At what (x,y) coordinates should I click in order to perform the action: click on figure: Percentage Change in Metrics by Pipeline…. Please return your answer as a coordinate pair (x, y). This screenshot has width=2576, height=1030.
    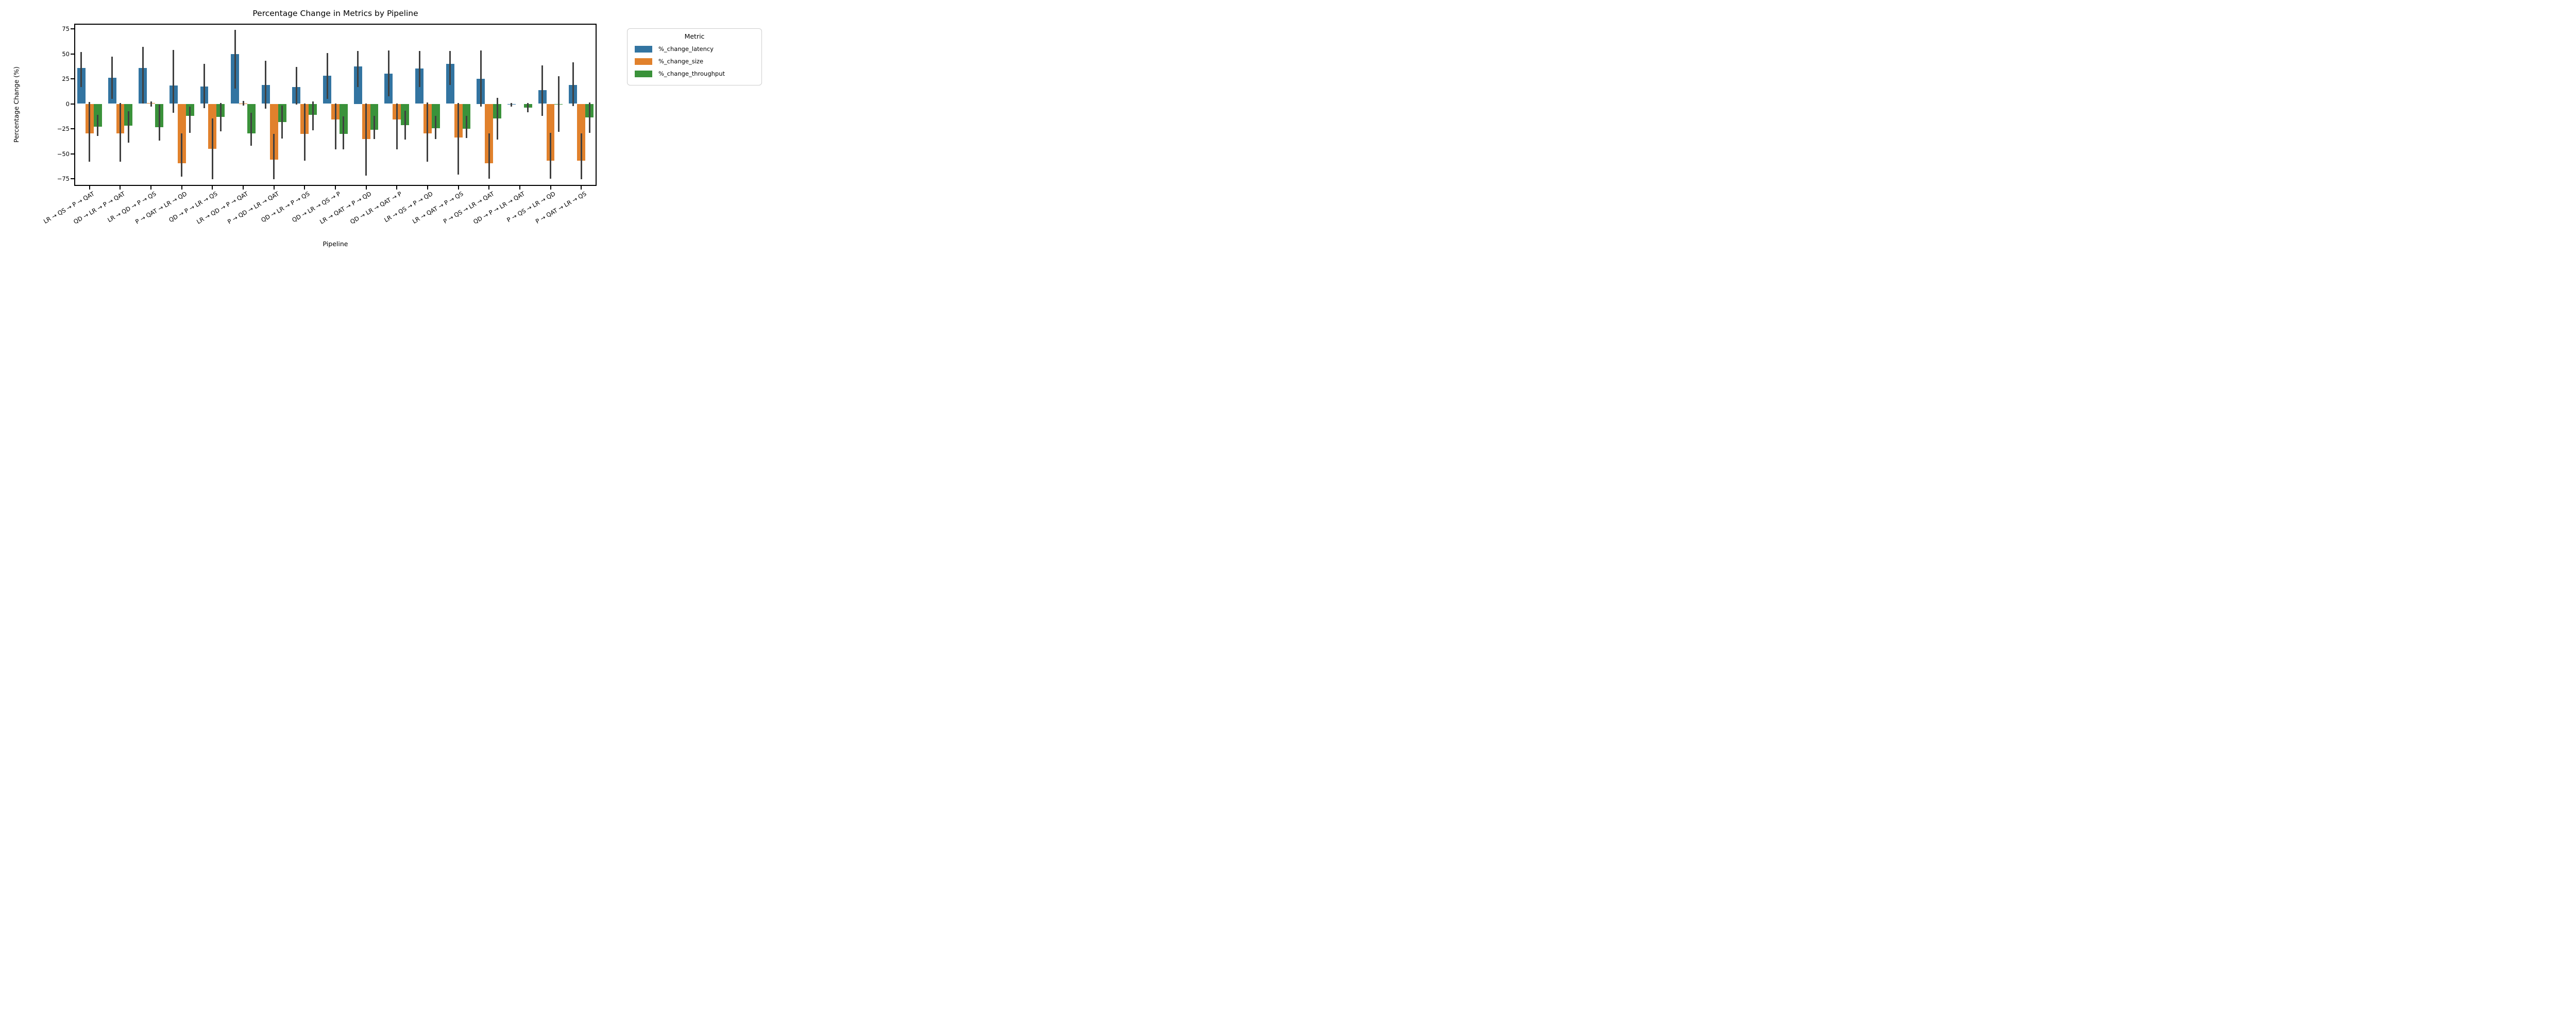
    Looking at the image, I should click on (386, 129).